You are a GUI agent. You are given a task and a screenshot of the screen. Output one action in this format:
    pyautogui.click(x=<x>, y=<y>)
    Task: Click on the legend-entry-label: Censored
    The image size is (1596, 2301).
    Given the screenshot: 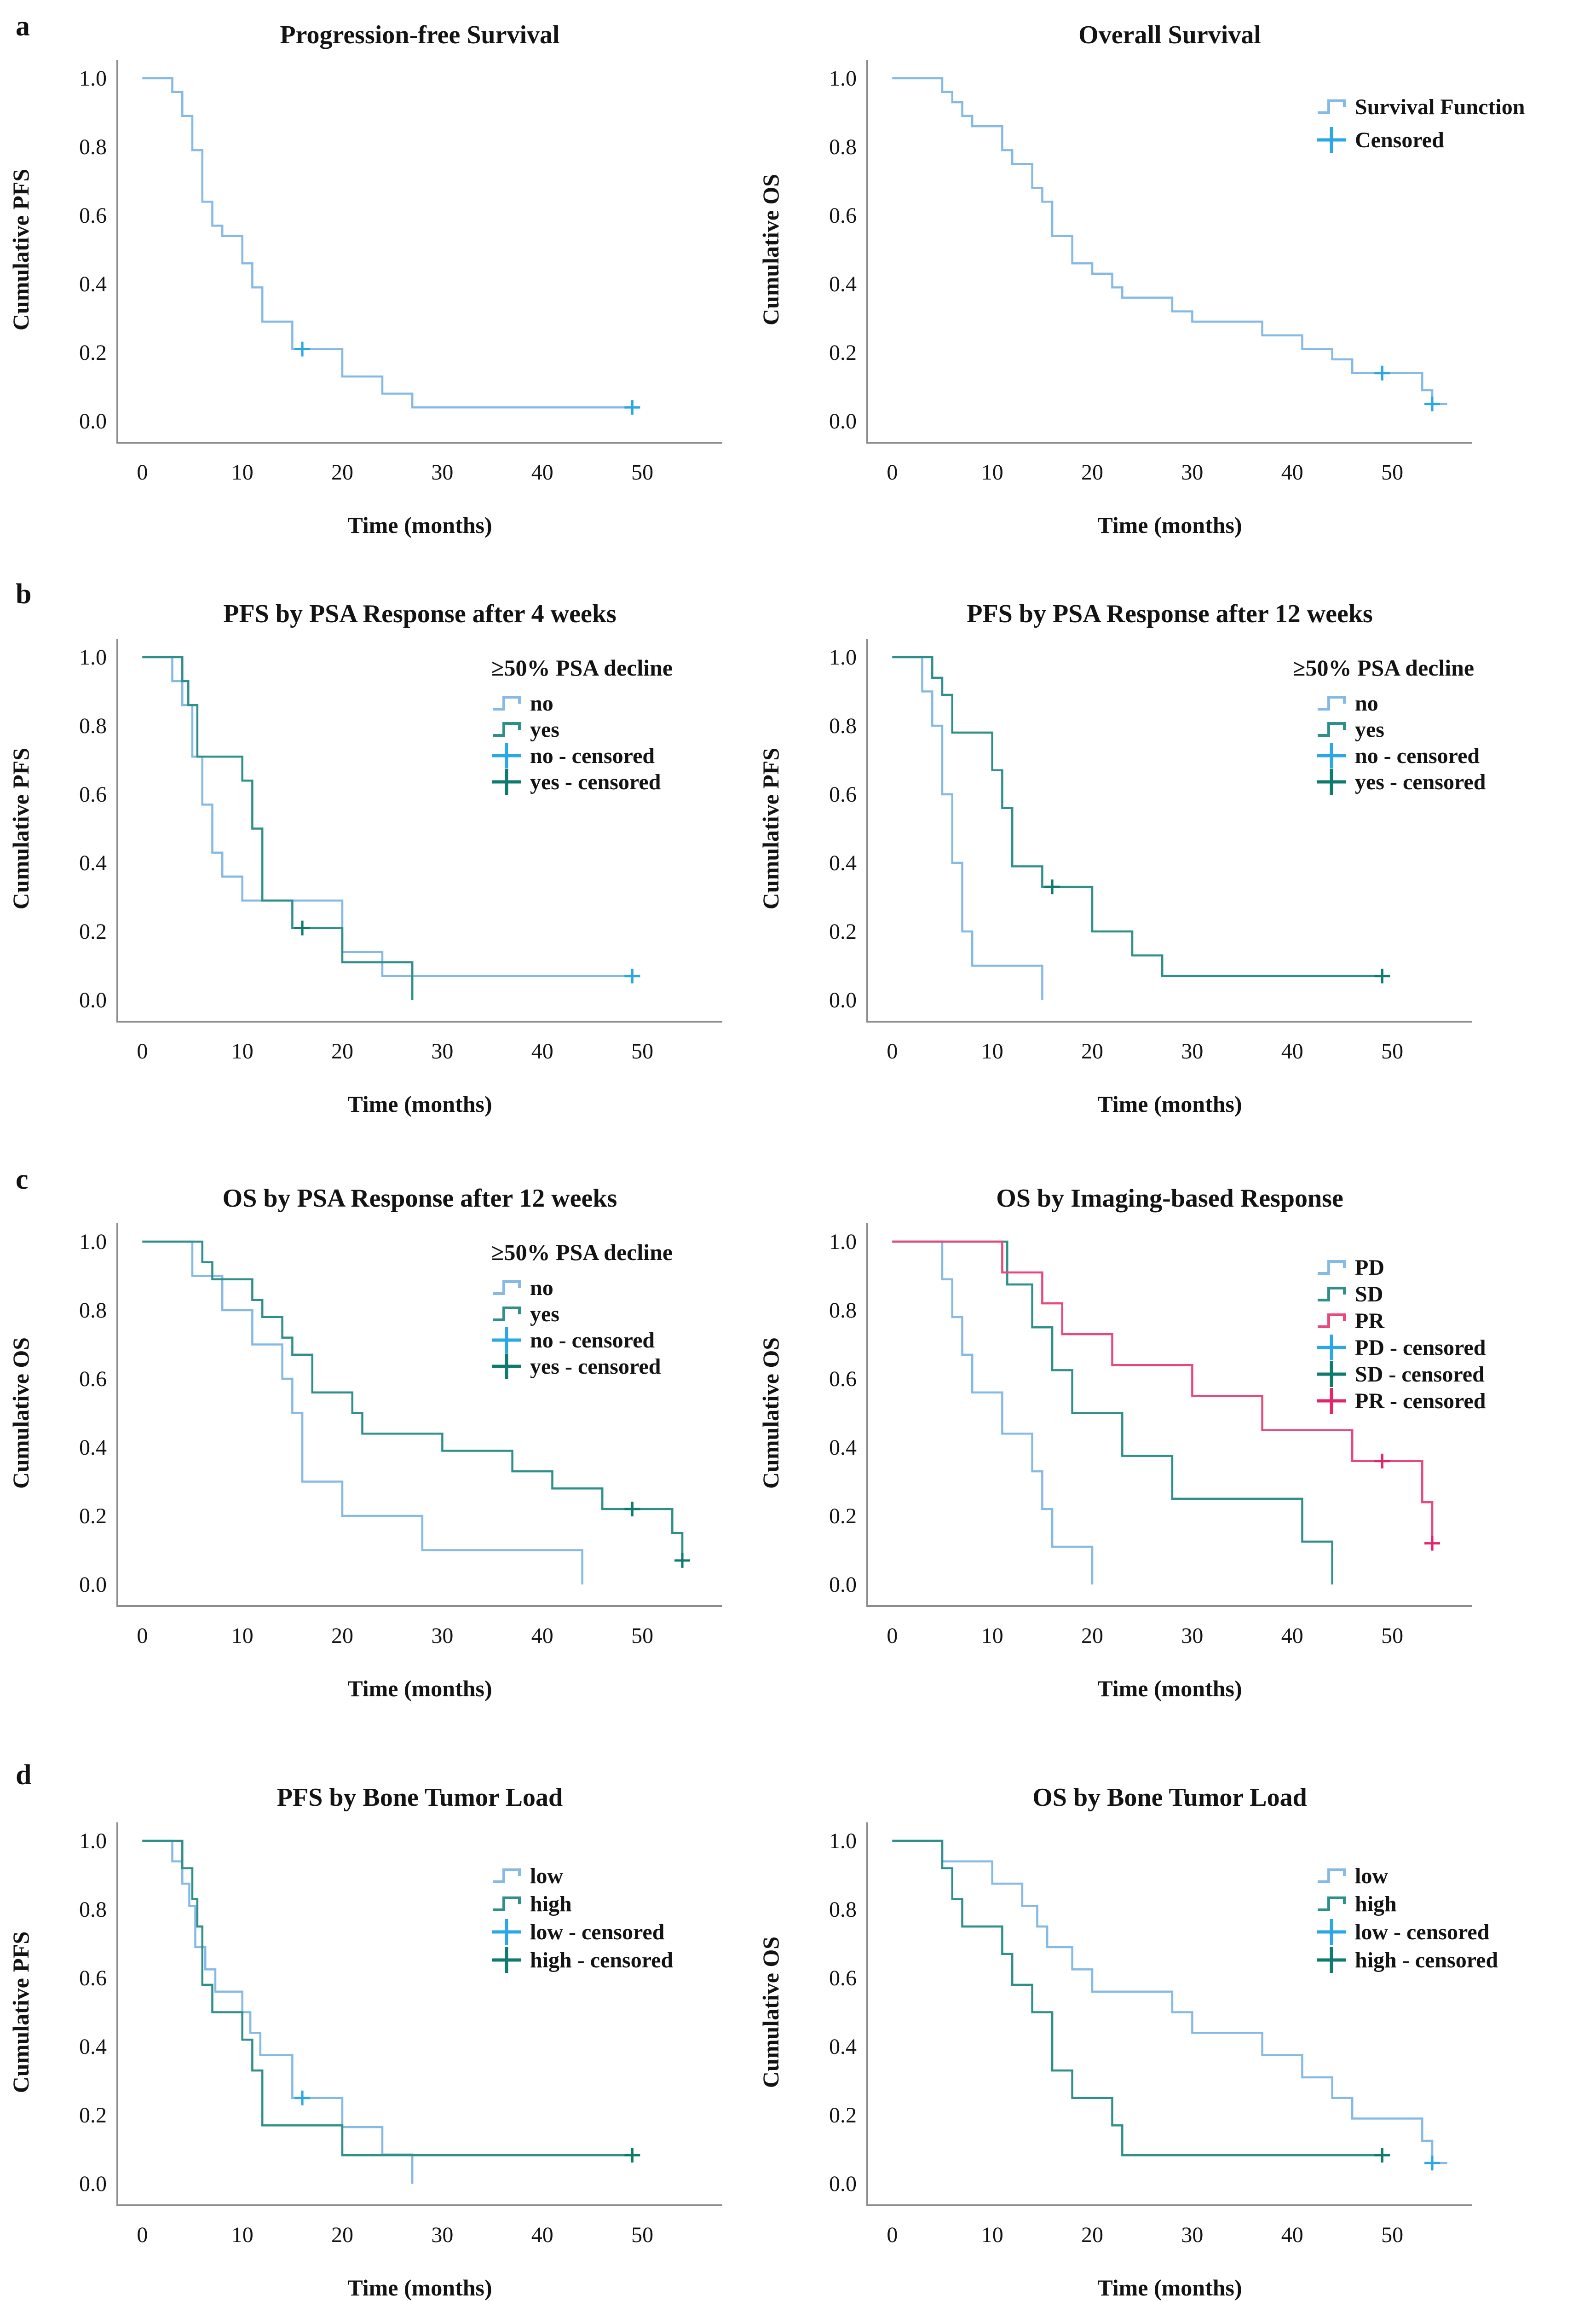 What is the action you would take?
    pyautogui.click(x=1399, y=140)
    